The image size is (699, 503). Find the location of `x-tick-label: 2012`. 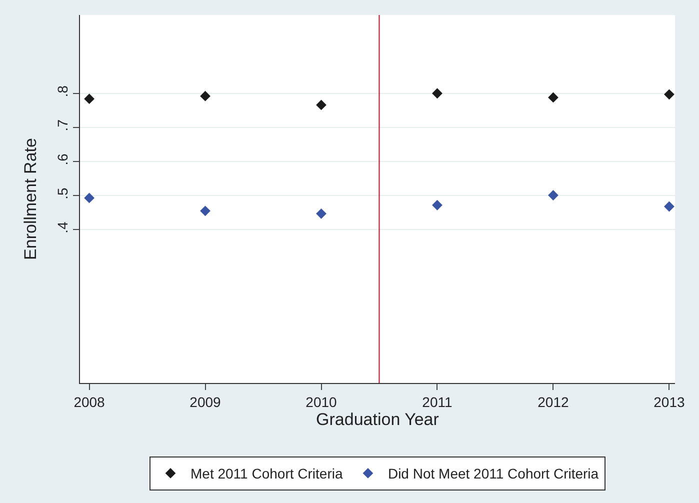

x-tick-label: 2012 is located at coordinates (553, 402).